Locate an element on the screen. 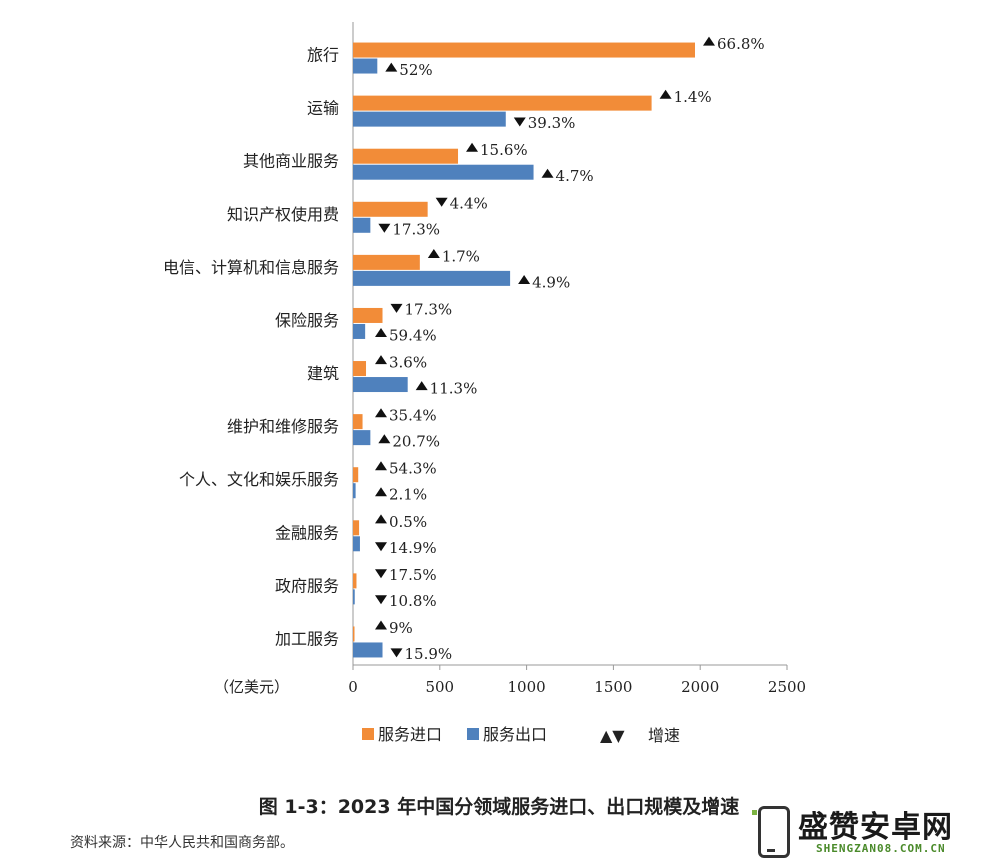  source-note: 资料来源：中华人民共和国商务部。 is located at coordinates (182, 843).